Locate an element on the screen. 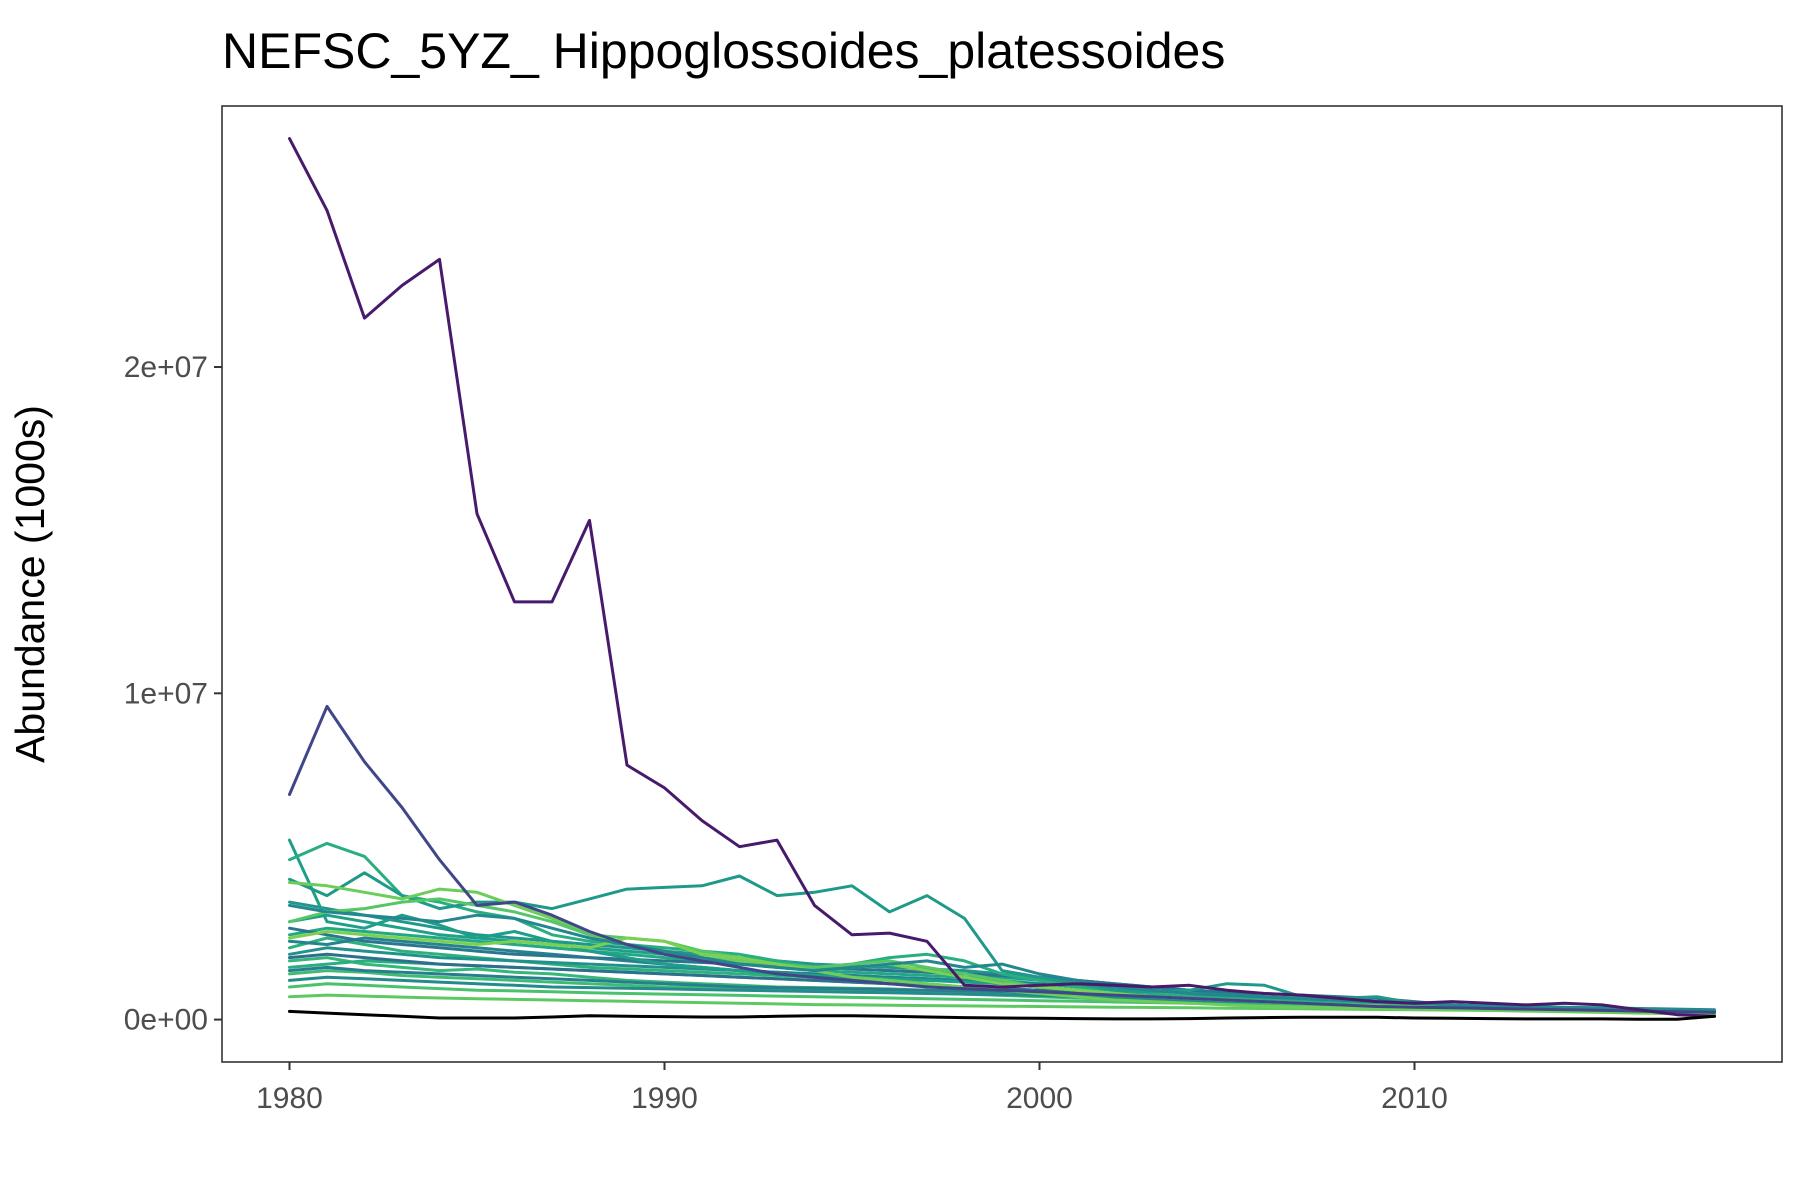 Image resolution: width=1800 pixels, height=1200 pixels. x-tick-label: 2000 is located at coordinates (1039, 1098).